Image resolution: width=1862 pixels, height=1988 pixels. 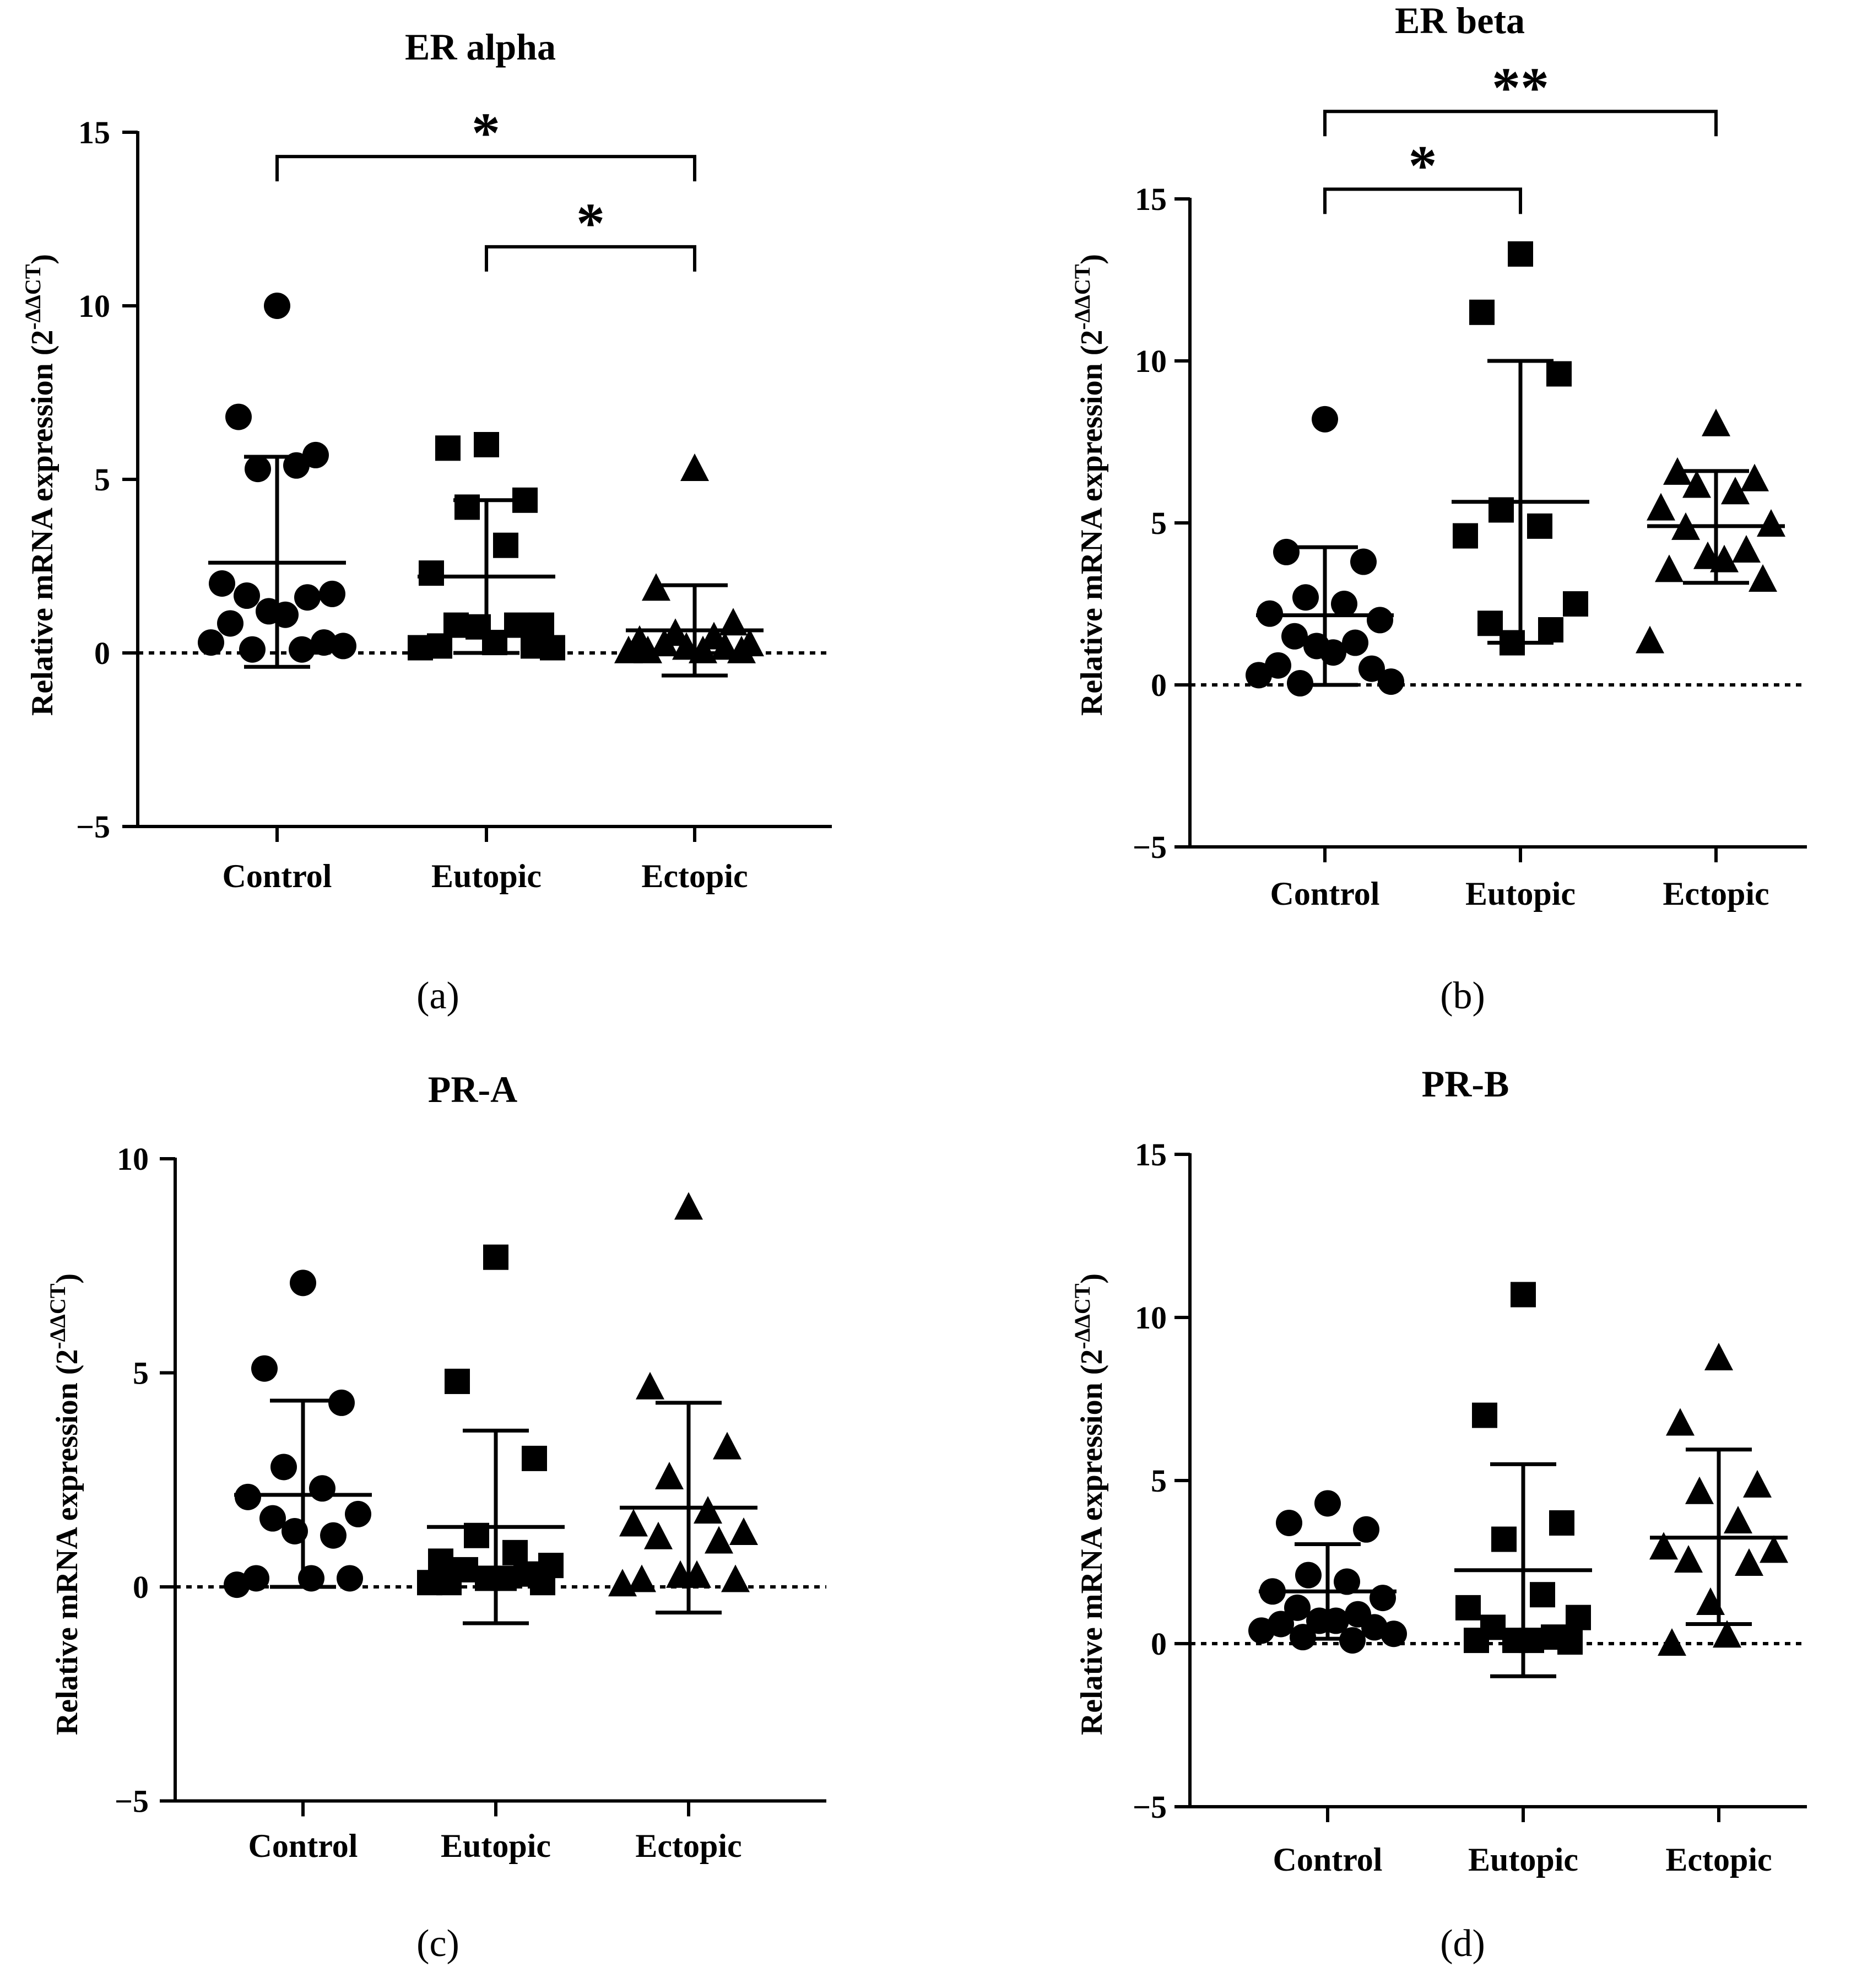 What do you see at coordinates (132, 1801) in the screenshot?
I see `y-tick-label: −5` at bounding box center [132, 1801].